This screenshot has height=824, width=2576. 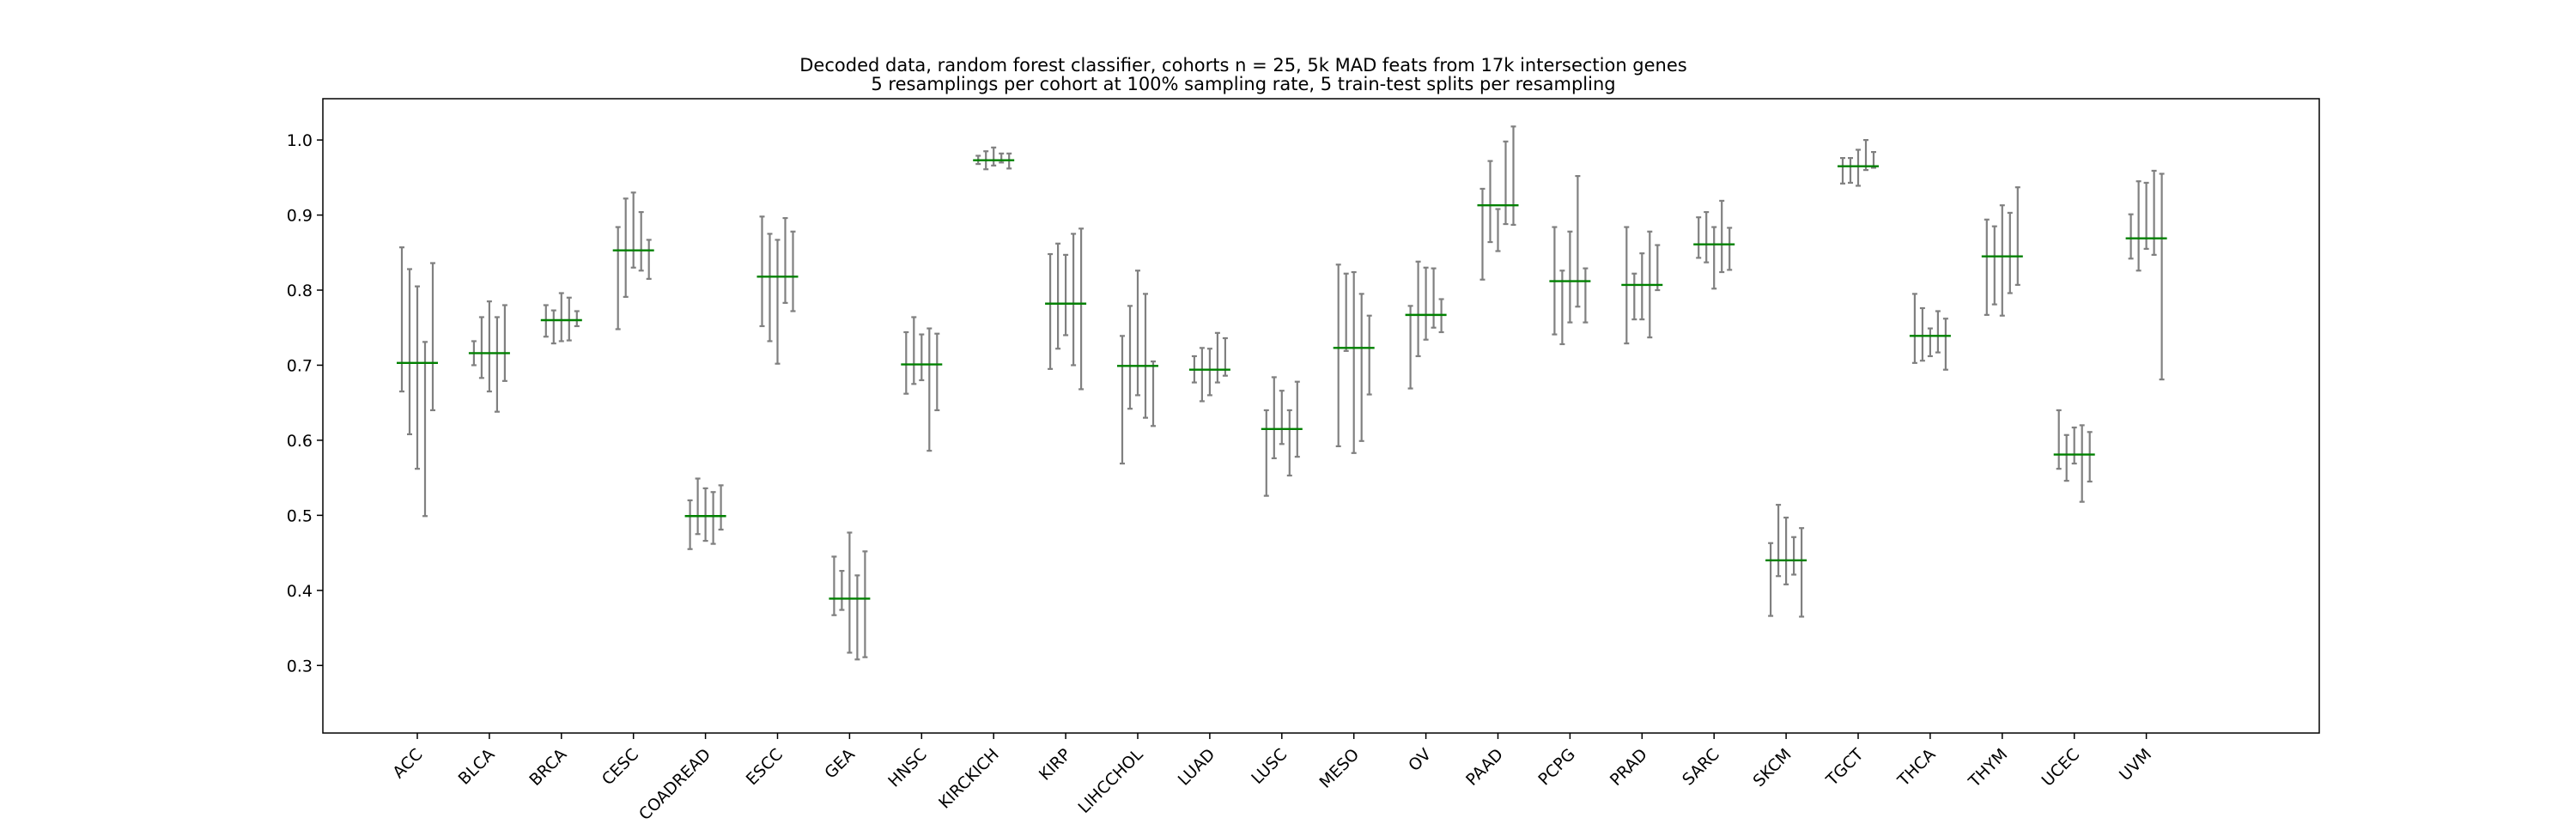 I want to click on x-tick-label: ACC, so click(x=408, y=763).